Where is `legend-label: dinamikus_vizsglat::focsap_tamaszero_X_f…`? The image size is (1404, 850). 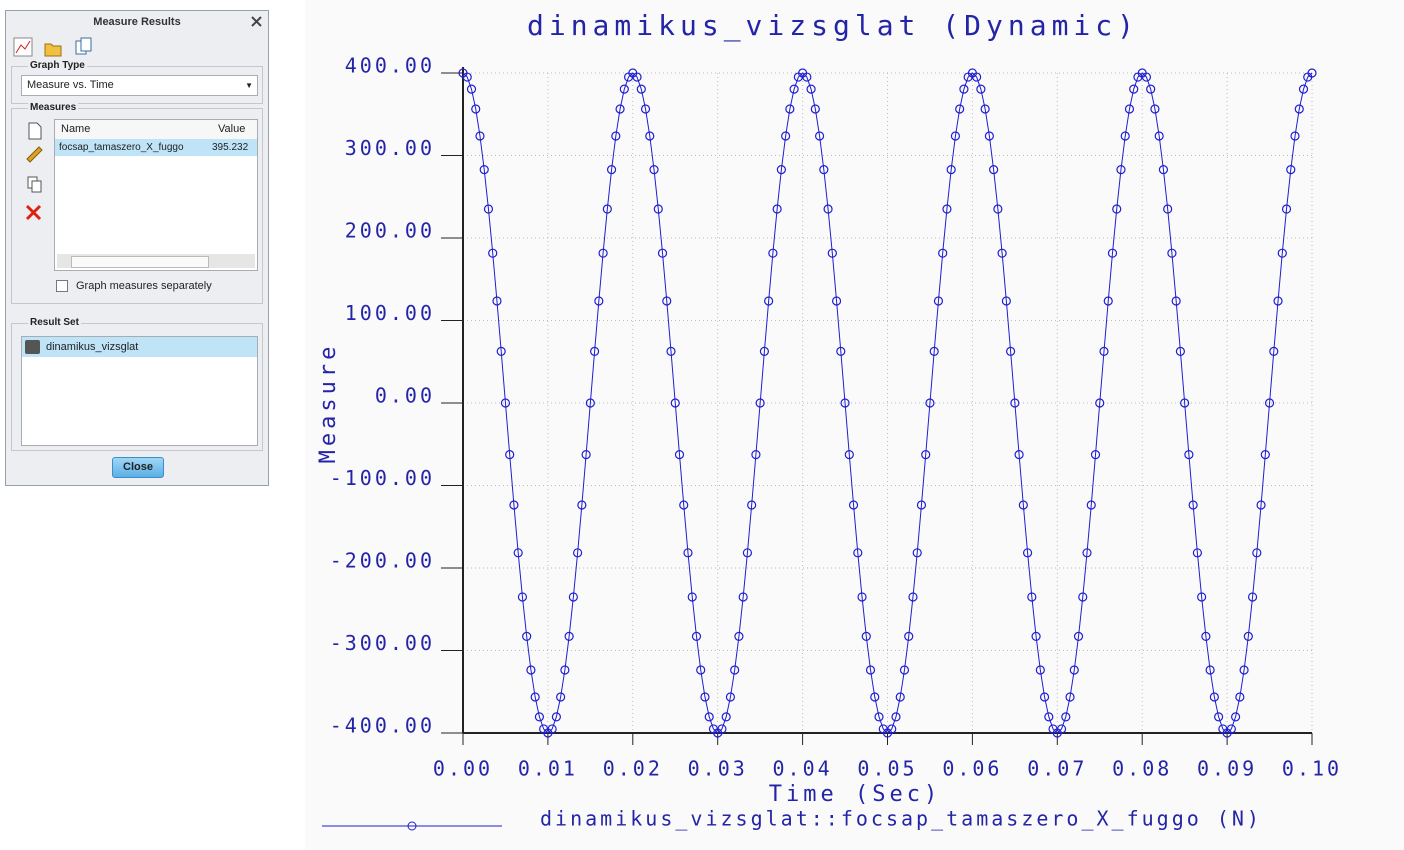
legend-label: dinamikus_vizsglat::focsap_tamaszero_X_f… is located at coordinates (901, 819).